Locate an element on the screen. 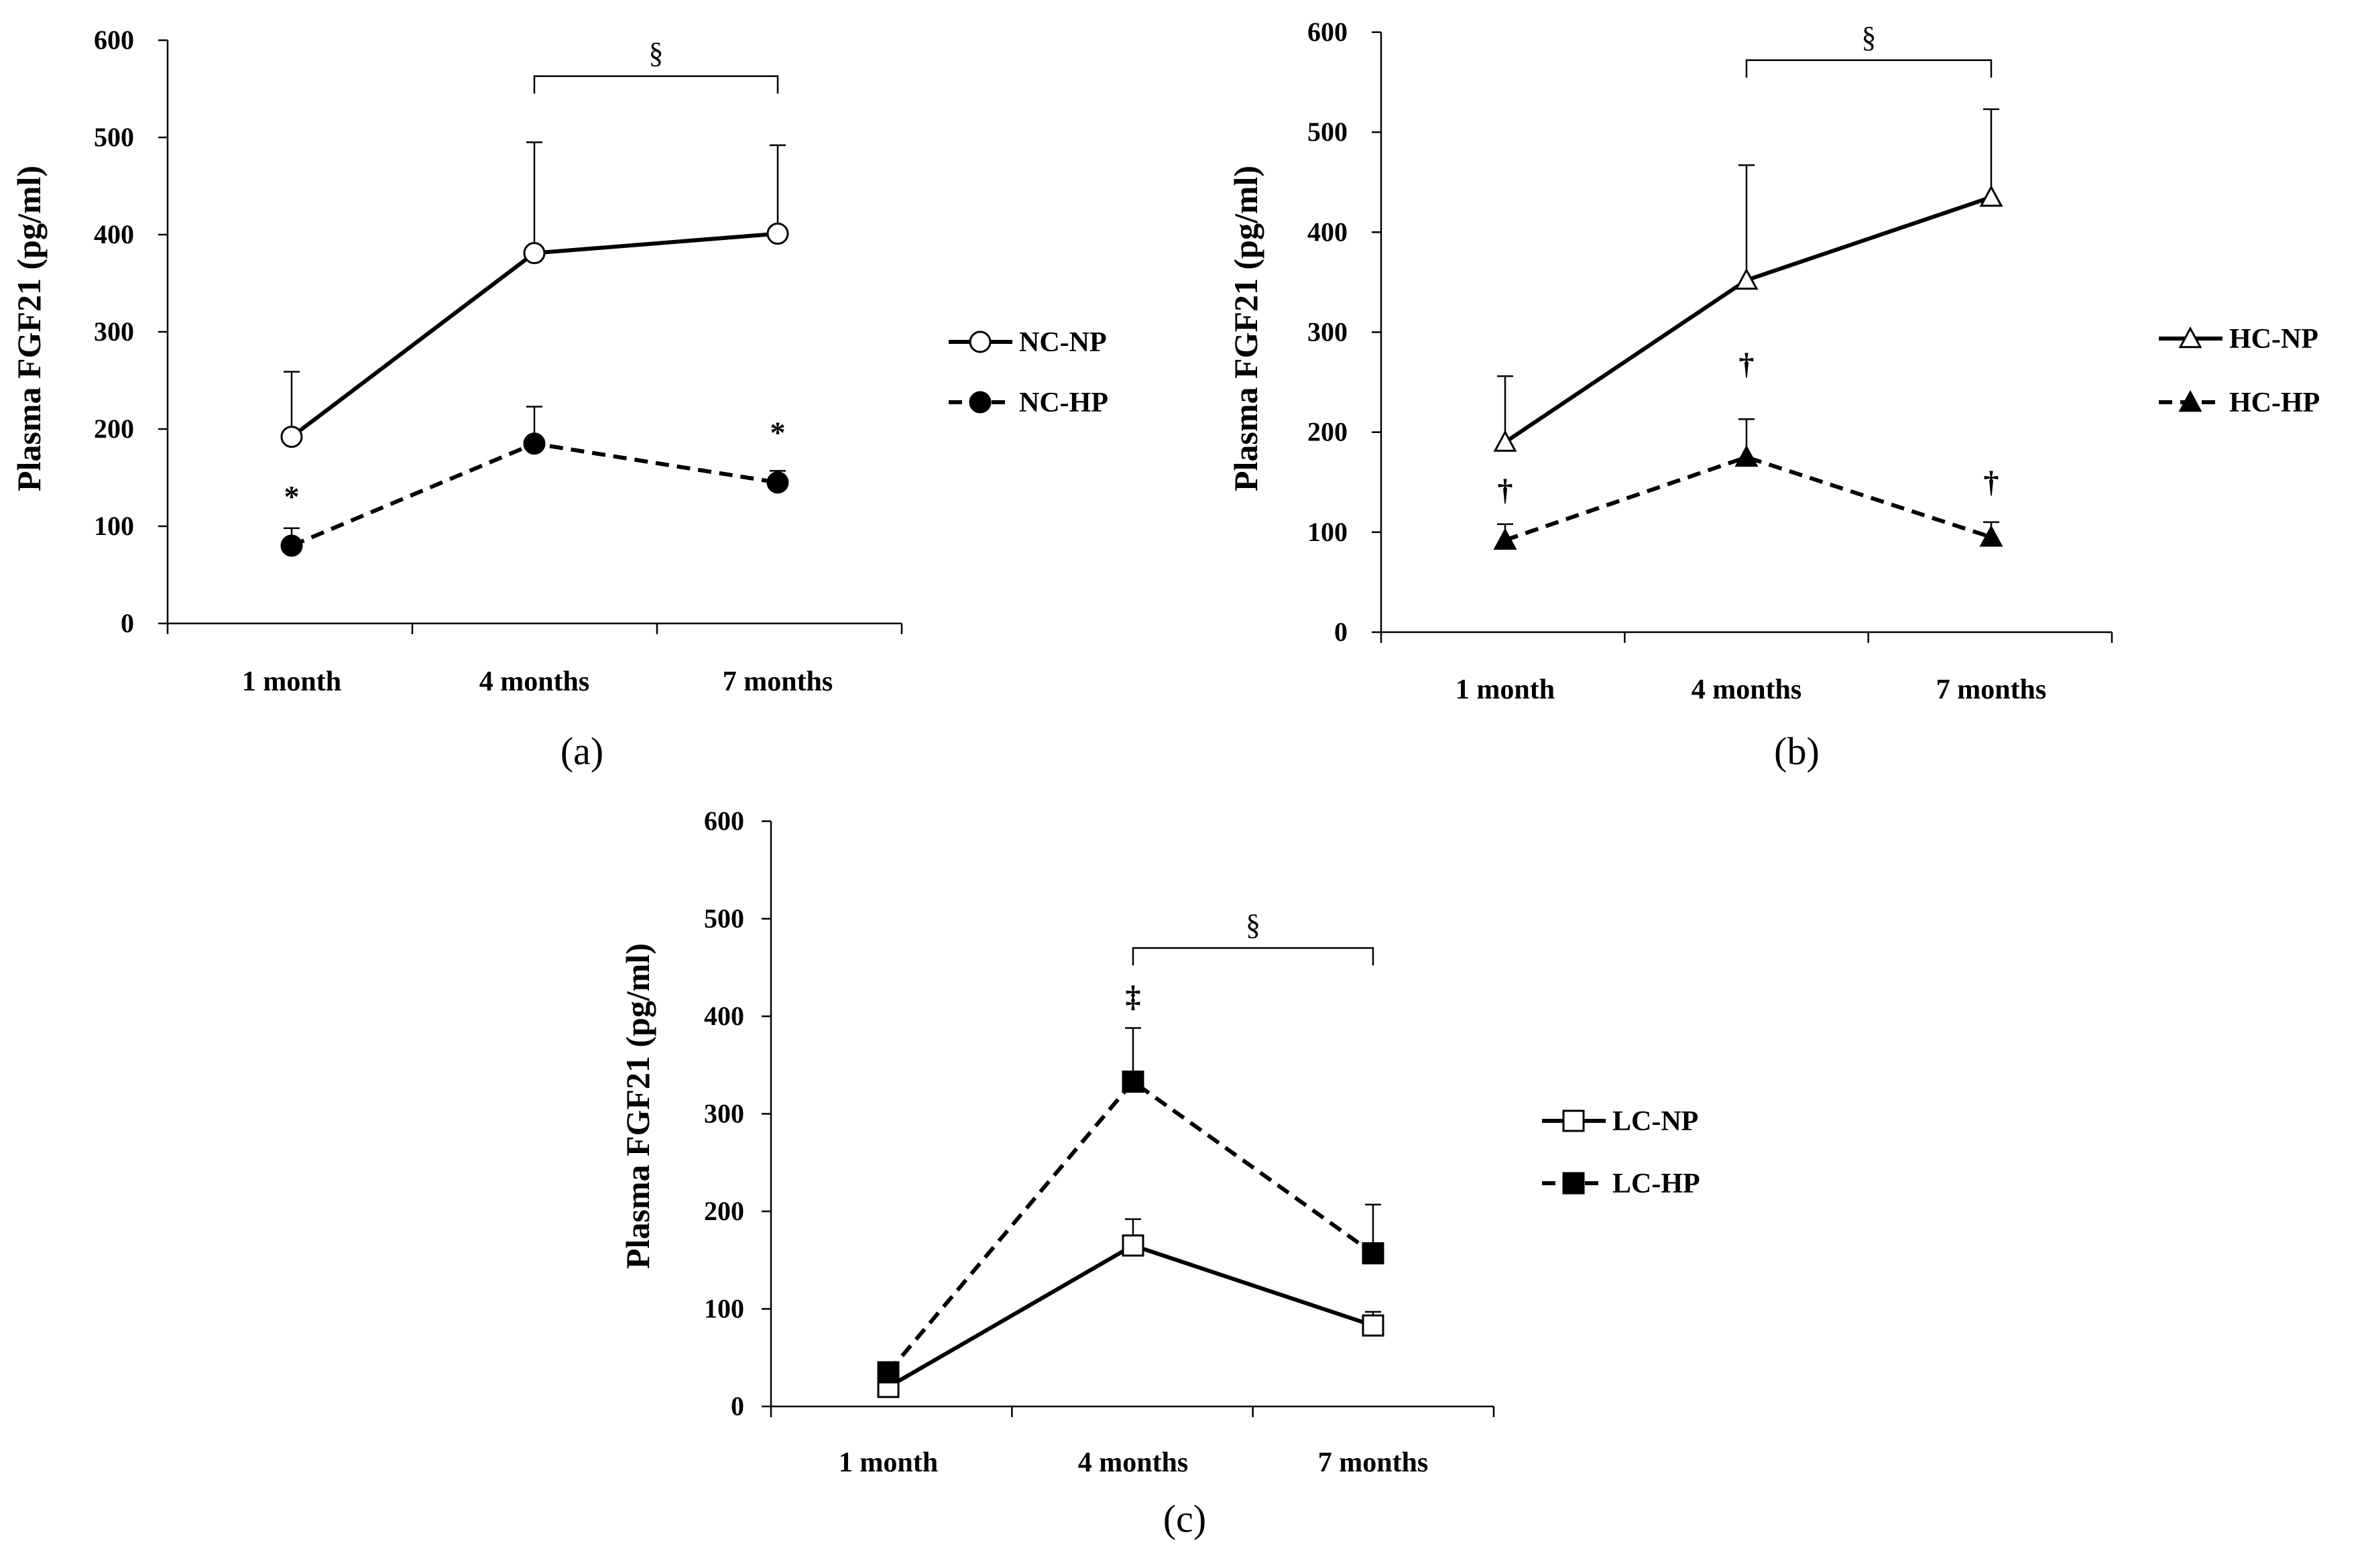 This screenshot has height=1568, width=2370. legend-label: LC-HP is located at coordinates (1656, 1183).